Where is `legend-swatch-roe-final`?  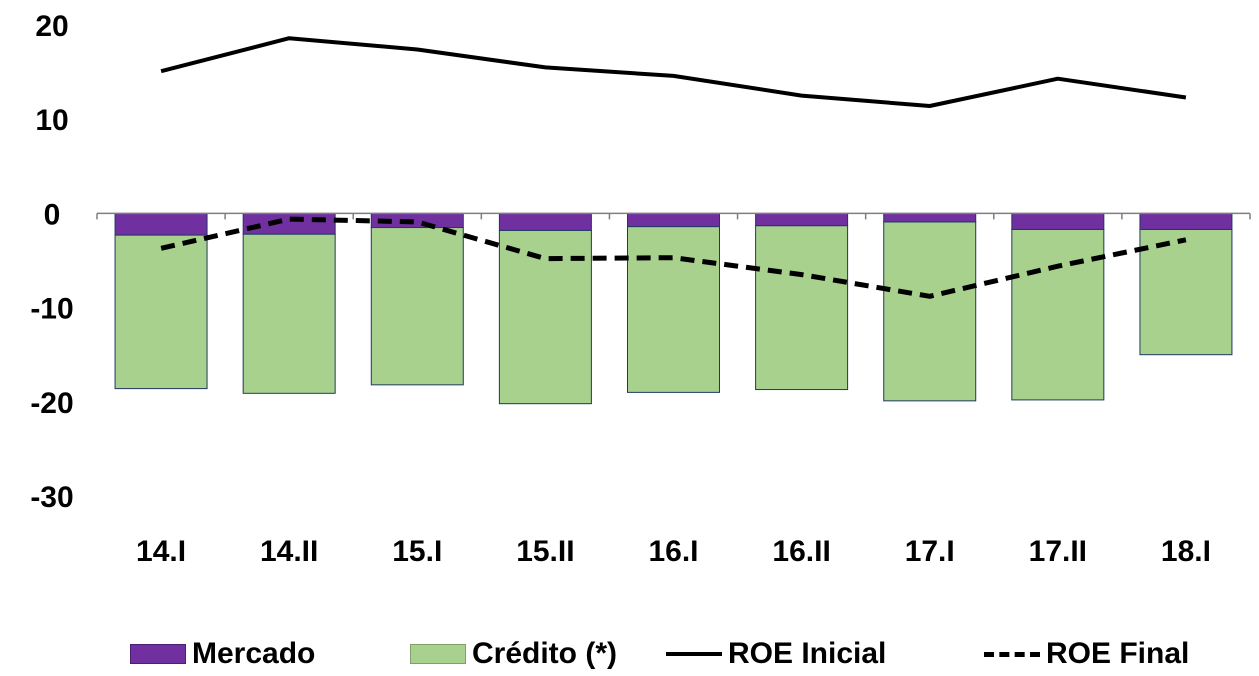
legend-swatch-roe-final is located at coordinates (1012, 654).